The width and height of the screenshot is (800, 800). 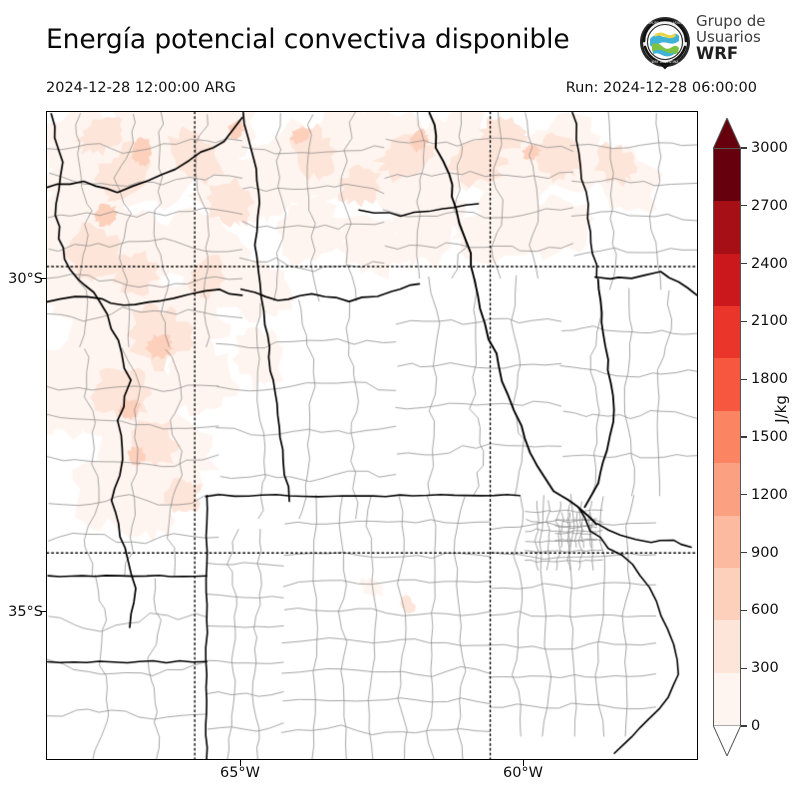 I want to click on colorbar-unit-label: J/kg, so click(x=780, y=409).